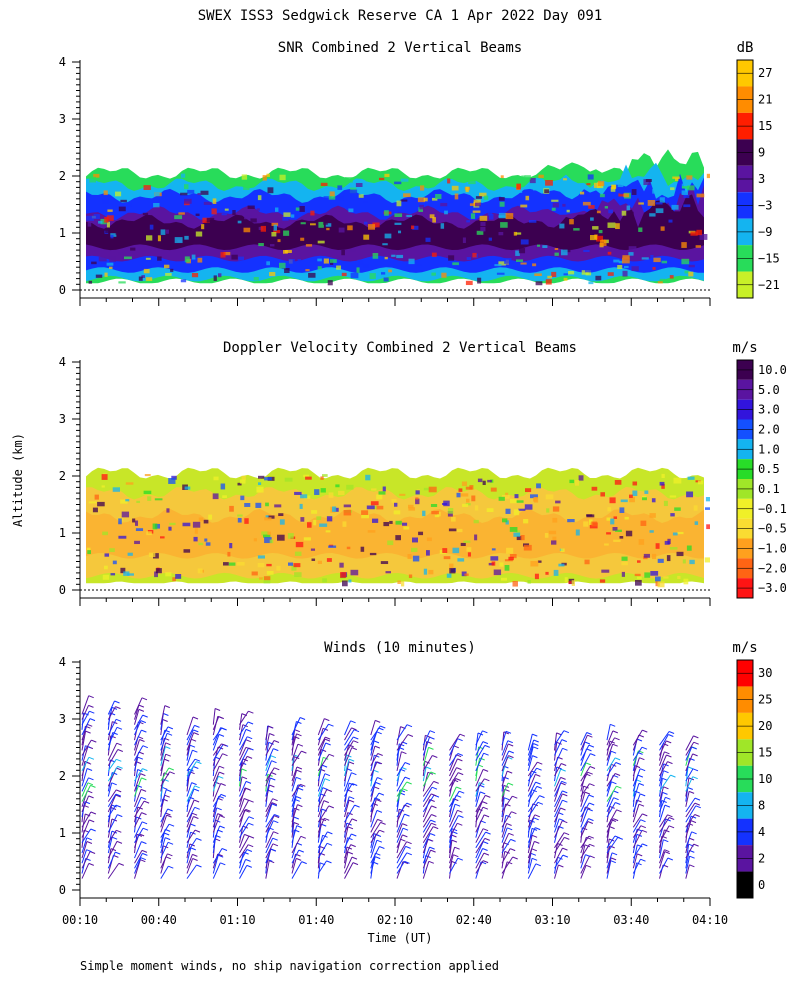 Image resolution: width=800 pixels, height=1004 pixels. What do you see at coordinates (745, 48) in the screenshot?
I see `snr-unit: dB` at bounding box center [745, 48].